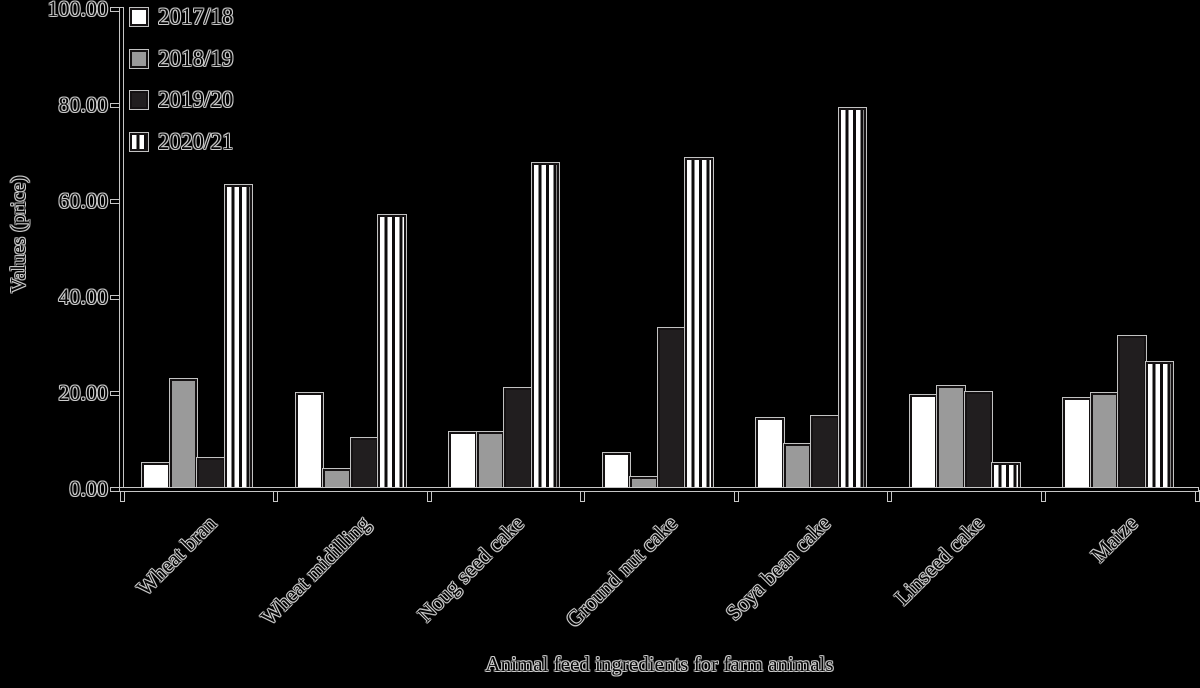 This screenshot has width=1200, height=688. I want to click on bar-2018-19-soya-bean-cake, so click(797, 466).